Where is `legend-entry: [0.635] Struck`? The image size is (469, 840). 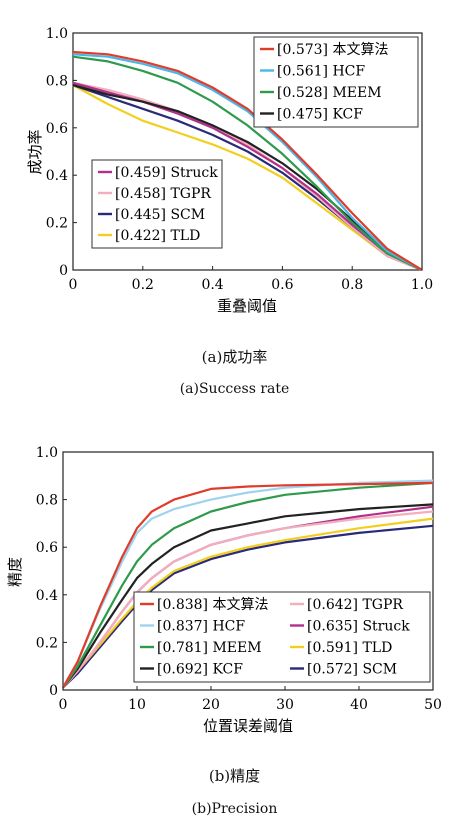 legend-entry: [0.635] Struck is located at coordinates (358, 627).